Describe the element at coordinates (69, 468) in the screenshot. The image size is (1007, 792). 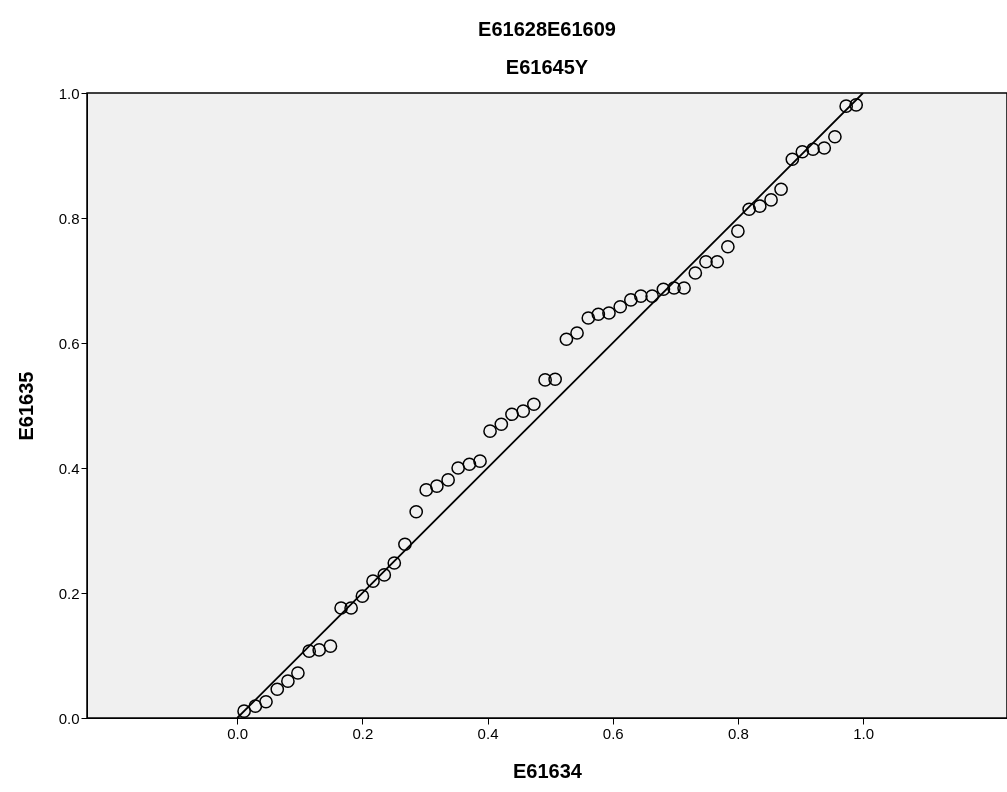
I see `y-tick-label: 0.4` at that location.